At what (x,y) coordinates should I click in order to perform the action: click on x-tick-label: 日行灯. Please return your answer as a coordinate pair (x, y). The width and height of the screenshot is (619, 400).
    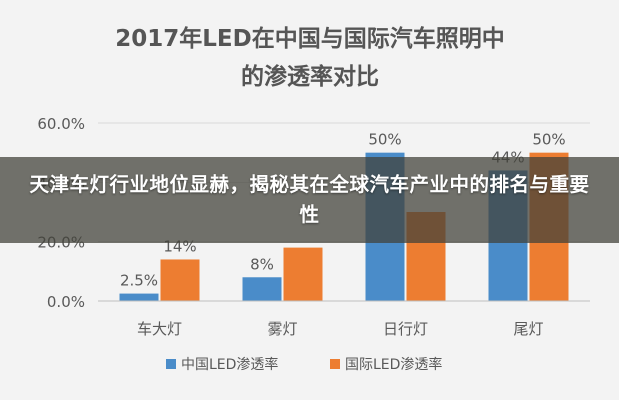
    Looking at the image, I should click on (405, 329).